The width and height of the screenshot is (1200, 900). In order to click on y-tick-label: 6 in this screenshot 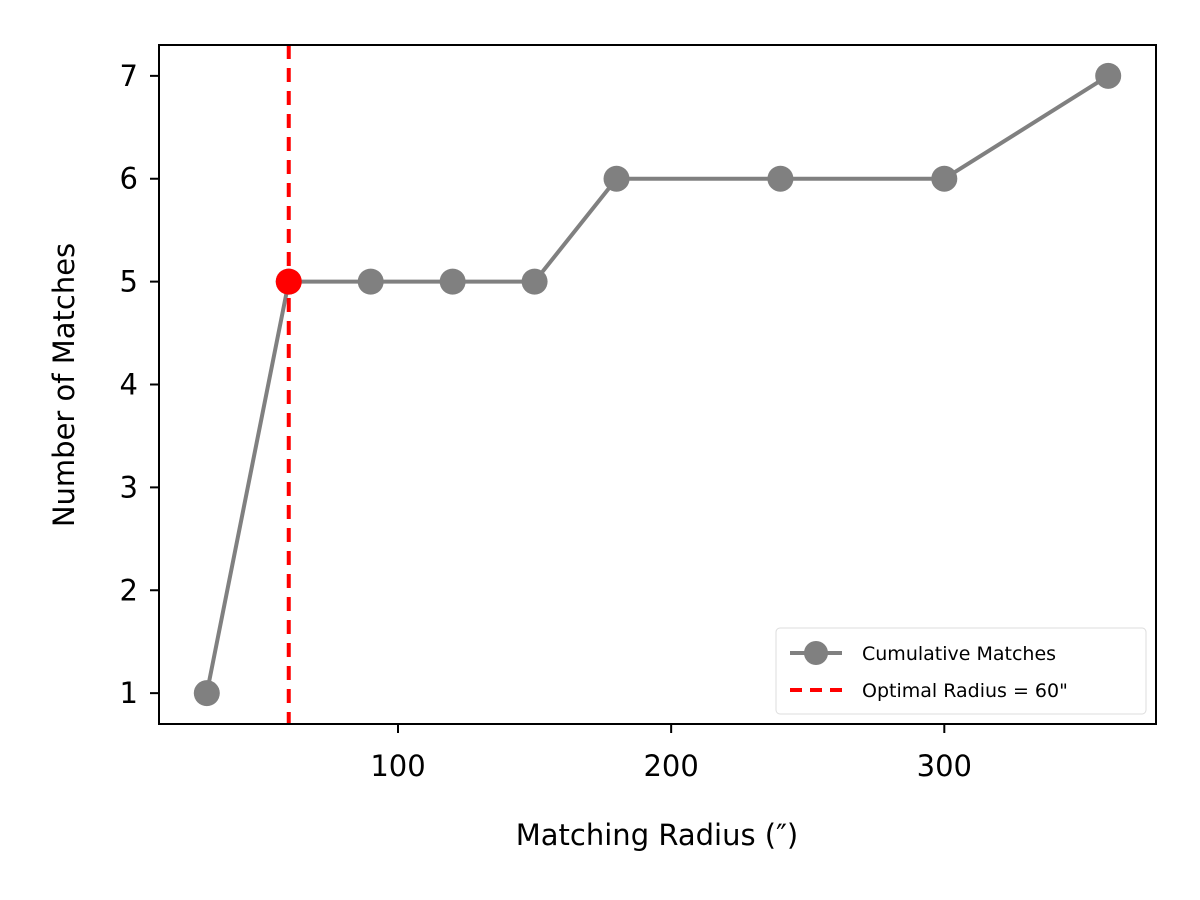, I will do `click(129, 179)`.